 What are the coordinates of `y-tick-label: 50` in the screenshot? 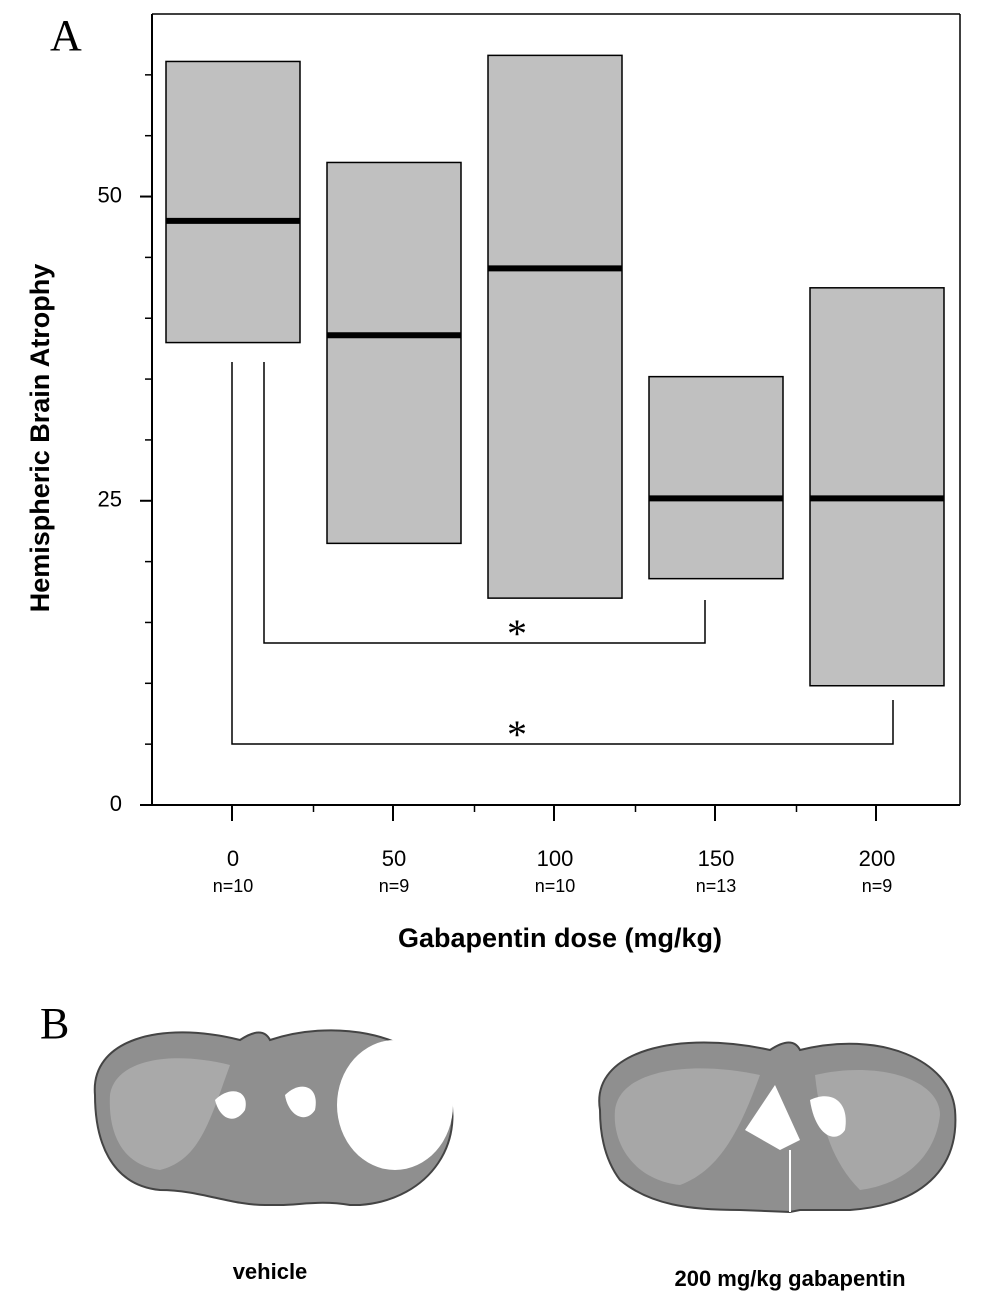 It's located at (110, 194).